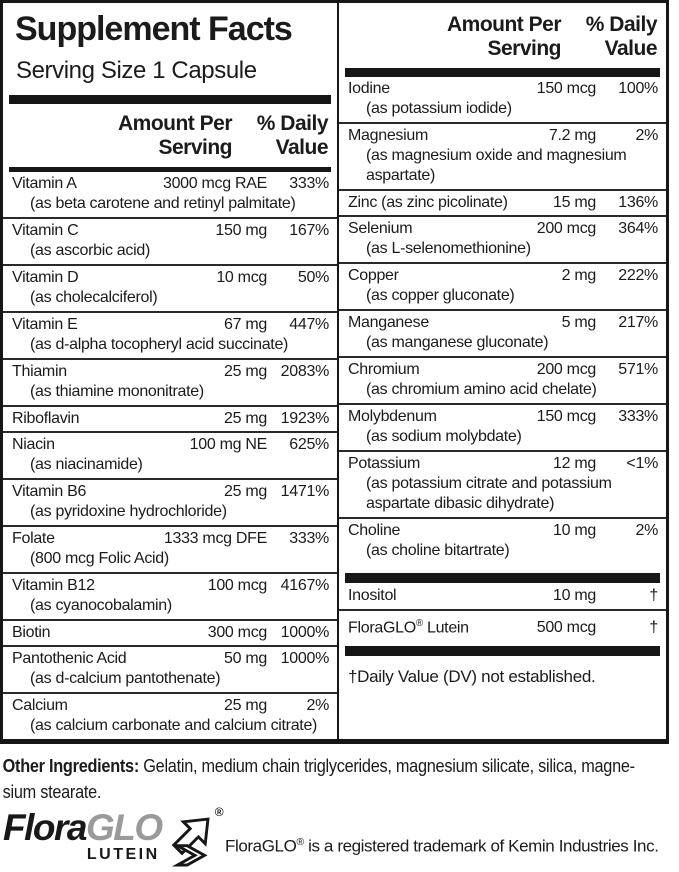 This screenshot has width=679, height=872. What do you see at coordinates (502, 275) in the screenshot?
I see `nutrient-line: Copper 2 mg 222%` at bounding box center [502, 275].